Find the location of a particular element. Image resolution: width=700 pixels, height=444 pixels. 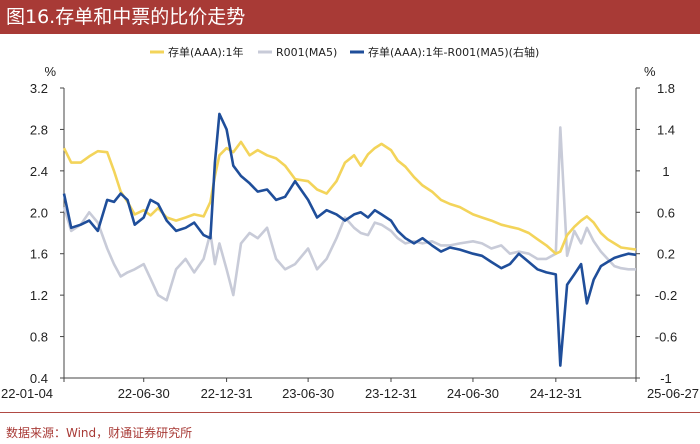

title-bar: 图16.存单和中票的比价走势 is located at coordinates (350, 17).